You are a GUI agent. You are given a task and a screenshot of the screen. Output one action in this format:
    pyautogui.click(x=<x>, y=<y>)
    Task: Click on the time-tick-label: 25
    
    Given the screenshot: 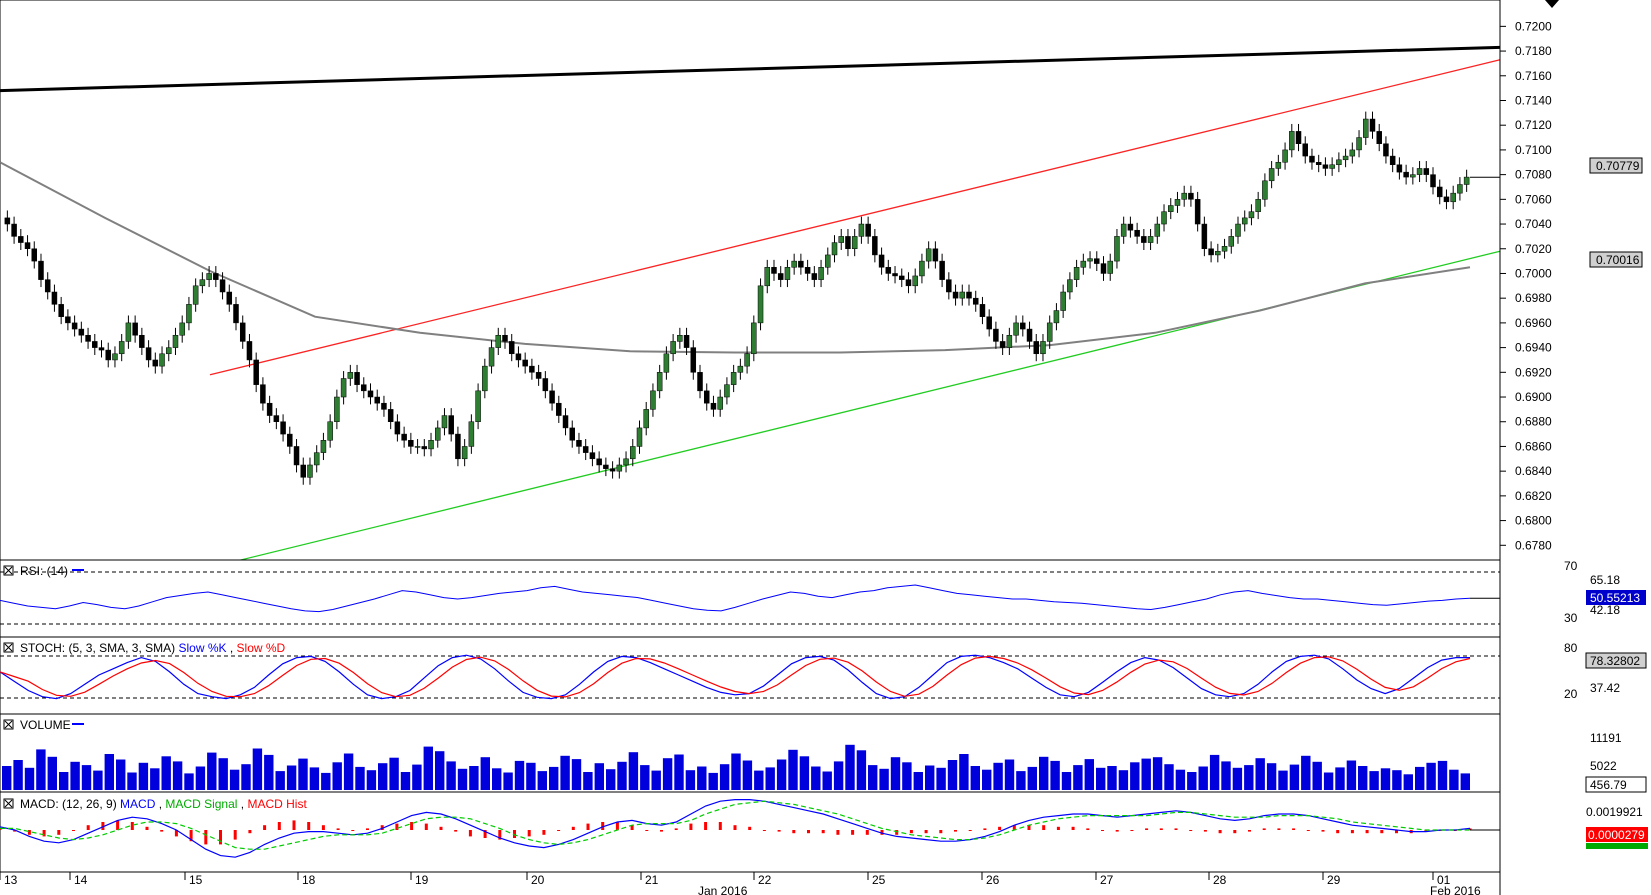 What is the action you would take?
    pyautogui.click(x=879, y=880)
    